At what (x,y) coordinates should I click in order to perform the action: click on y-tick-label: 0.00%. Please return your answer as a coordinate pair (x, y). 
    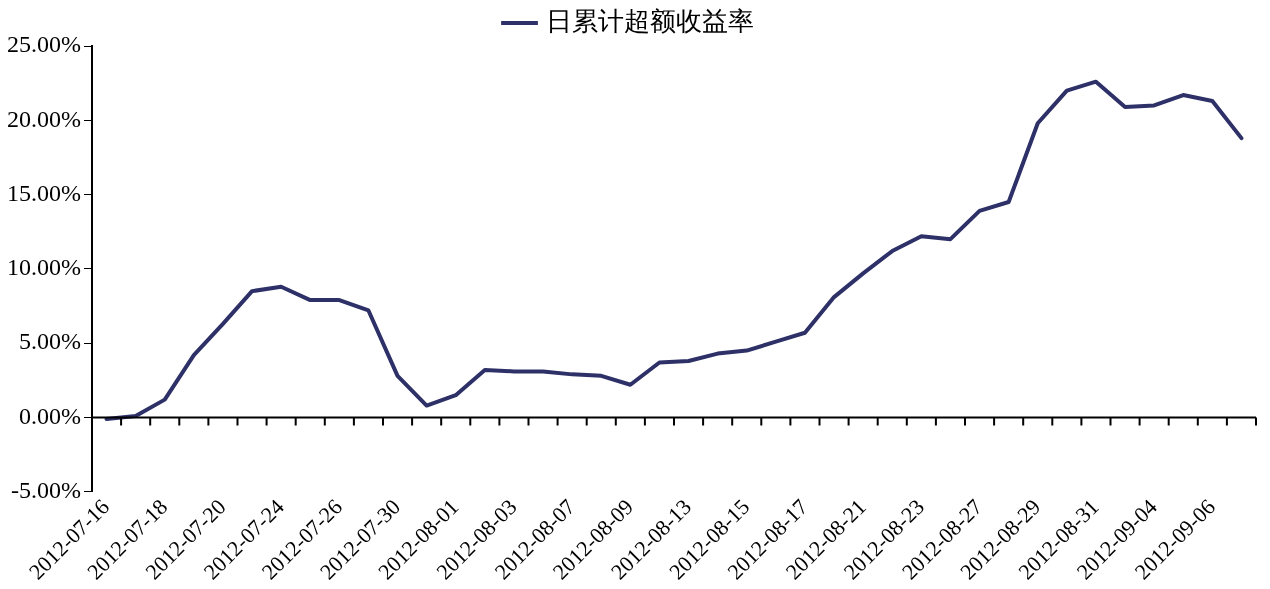
    Looking at the image, I should click on (49, 415).